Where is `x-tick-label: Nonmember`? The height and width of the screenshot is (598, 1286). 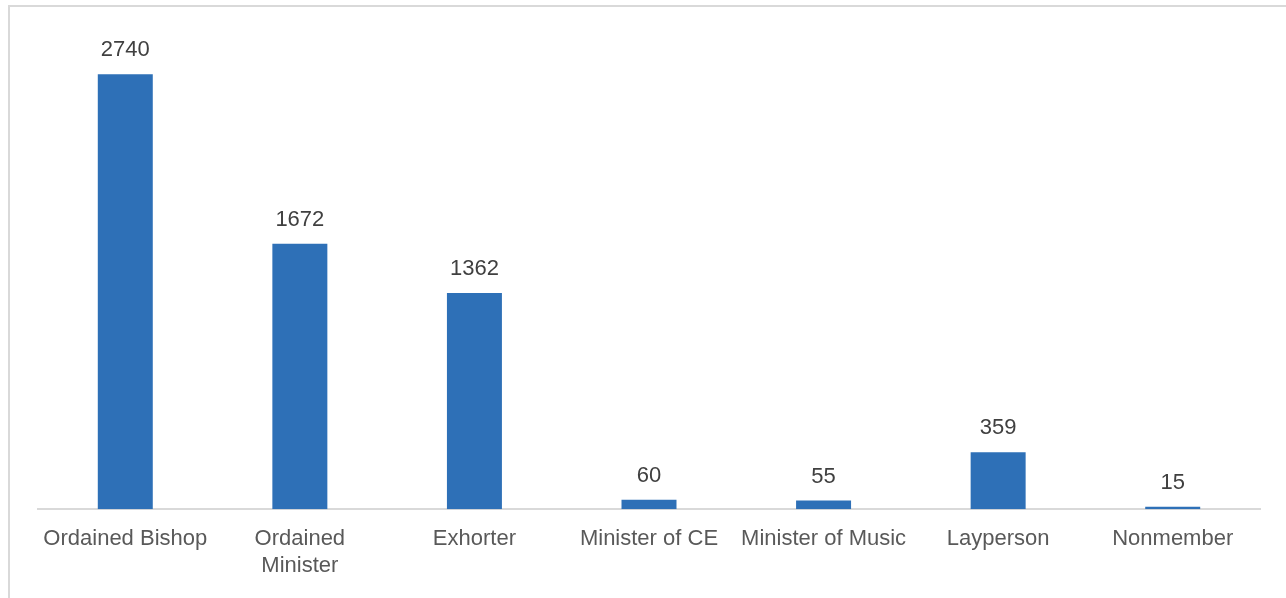
x-tick-label: Nonmember is located at coordinates (1173, 538).